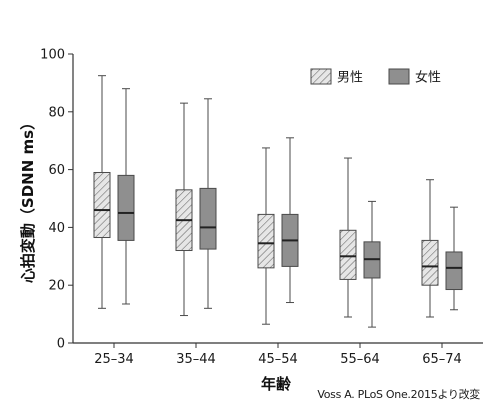  Describe the element at coordinates (428, 78) in the screenshot. I see `legend-label-female: 女性` at that location.